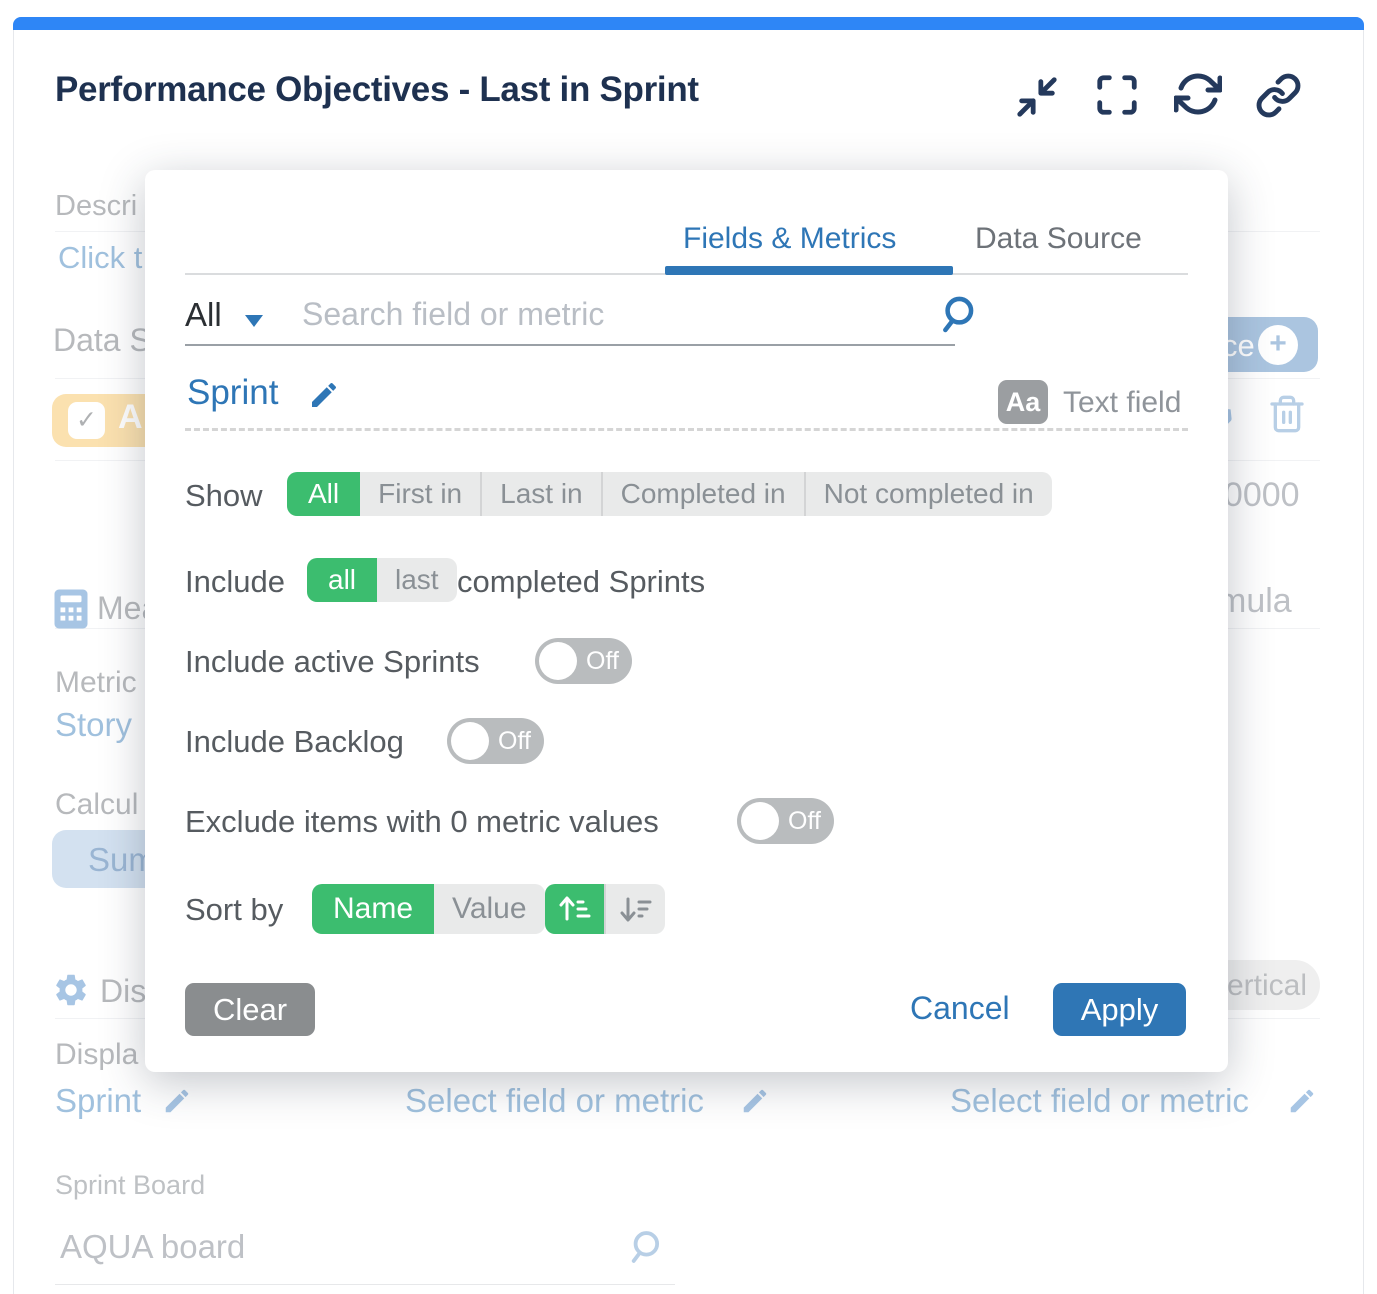 The height and width of the screenshot is (1294, 1377). What do you see at coordinates (422, 821) in the screenshot?
I see `exclude-zero-values-label: Exclude items with 0 metric values` at bounding box center [422, 821].